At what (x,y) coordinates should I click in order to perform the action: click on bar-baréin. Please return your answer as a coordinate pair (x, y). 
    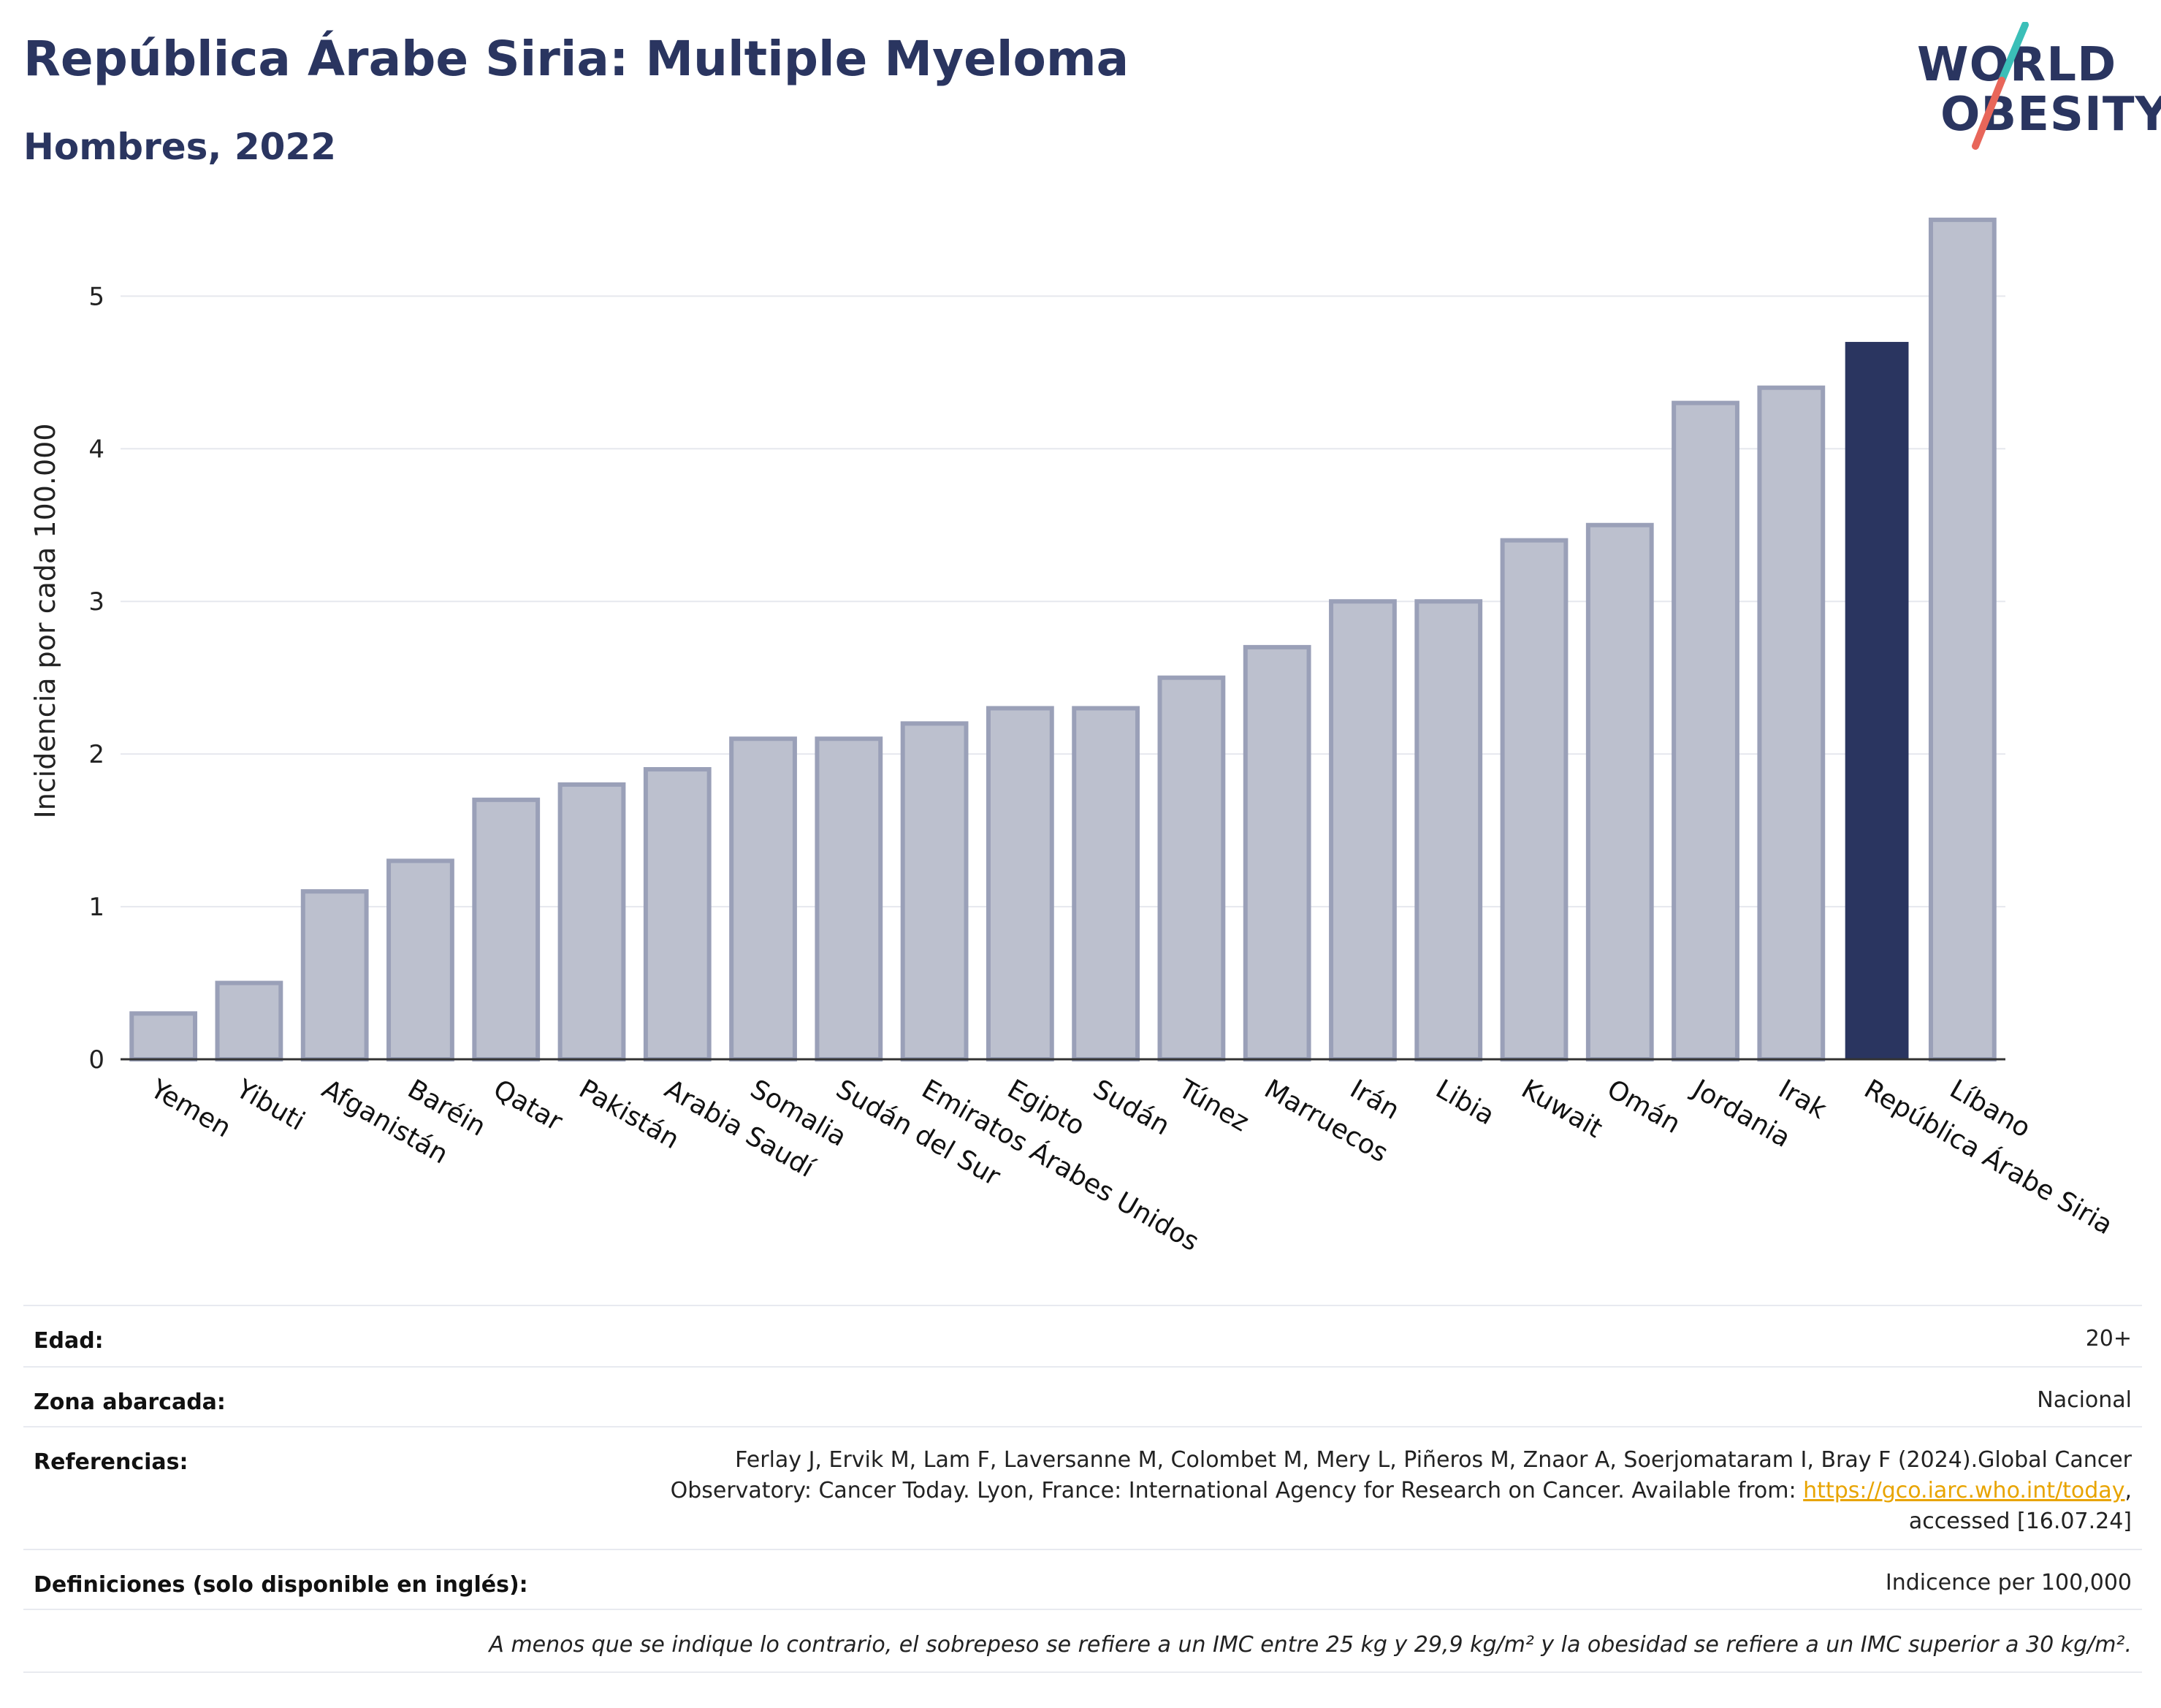
    Looking at the image, I should click on (420, 960).